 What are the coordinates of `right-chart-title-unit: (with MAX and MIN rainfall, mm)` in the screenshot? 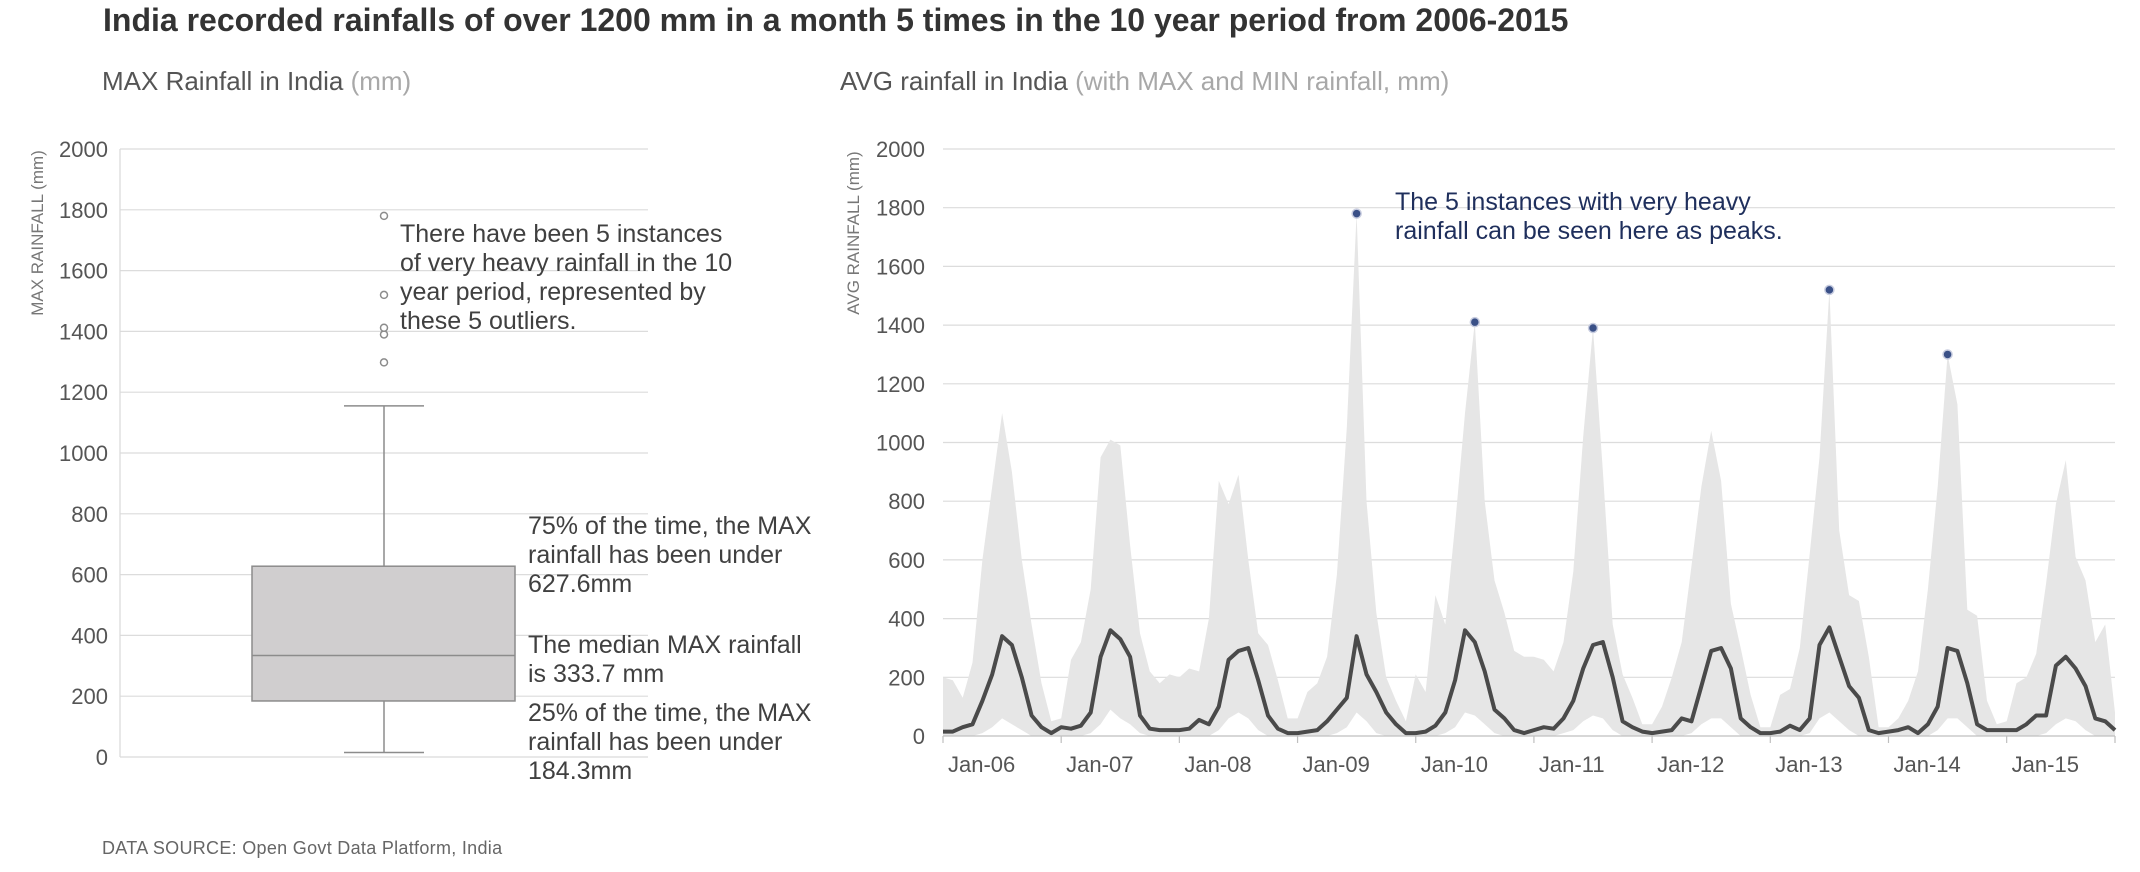 It's located at (1262, 81).